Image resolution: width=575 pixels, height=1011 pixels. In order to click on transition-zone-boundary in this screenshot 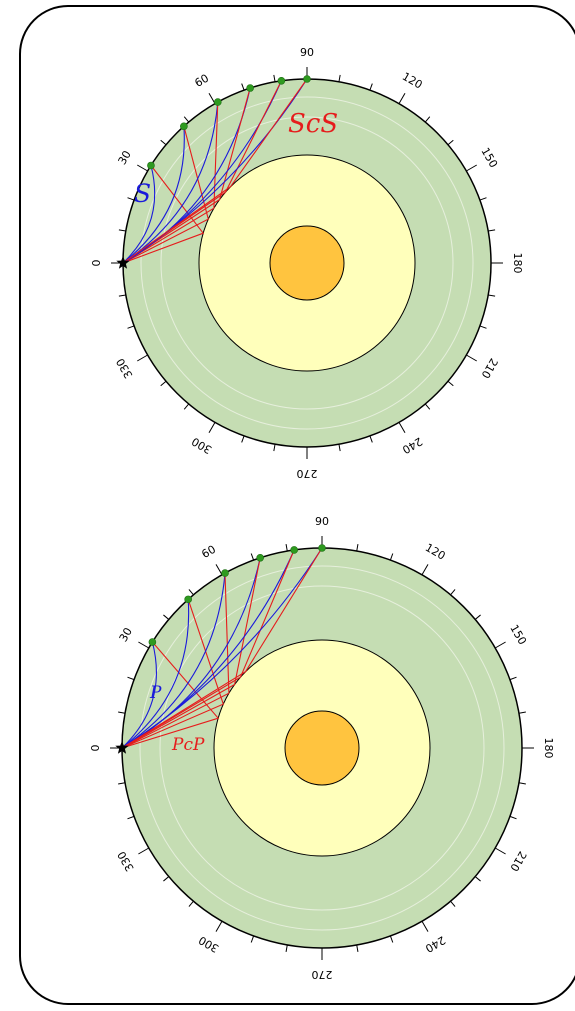, I will do `click(307, 263)`.